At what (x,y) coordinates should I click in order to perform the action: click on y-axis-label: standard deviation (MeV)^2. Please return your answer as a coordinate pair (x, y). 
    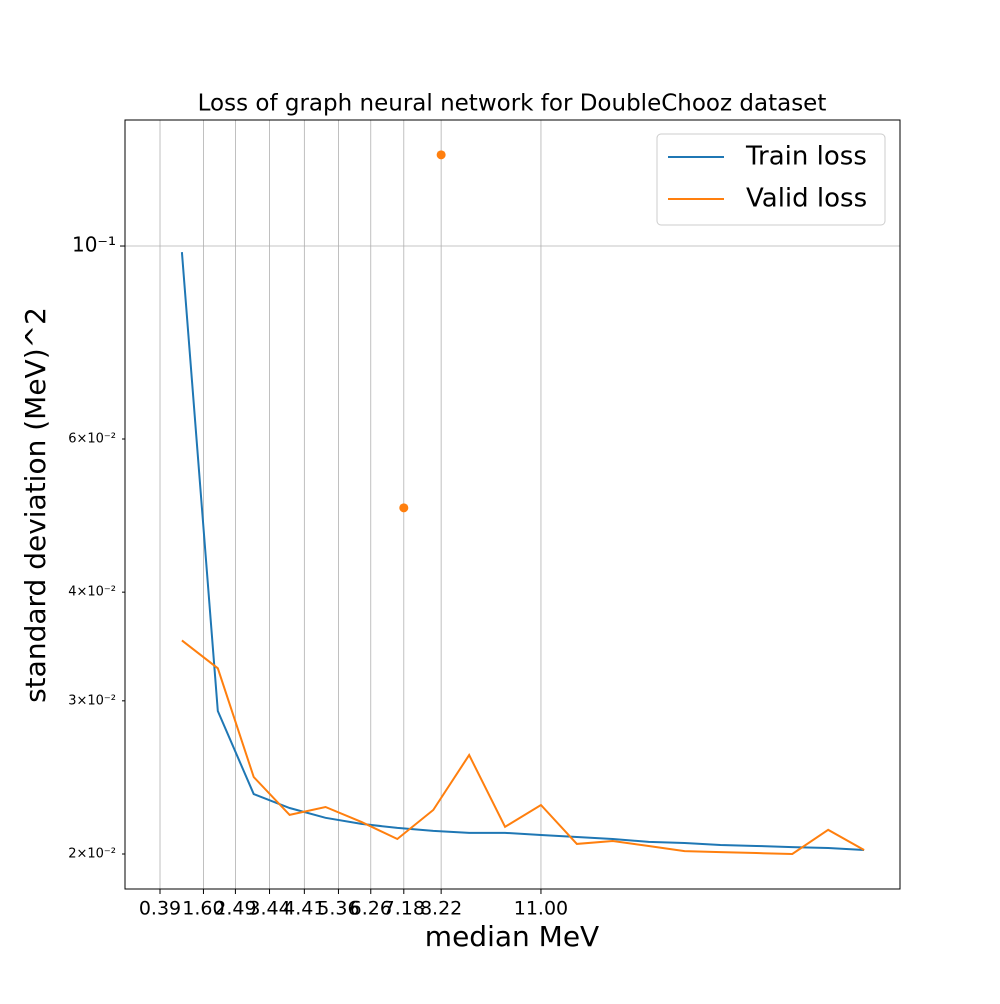
    Looking at the image, I should click on (35, 505).